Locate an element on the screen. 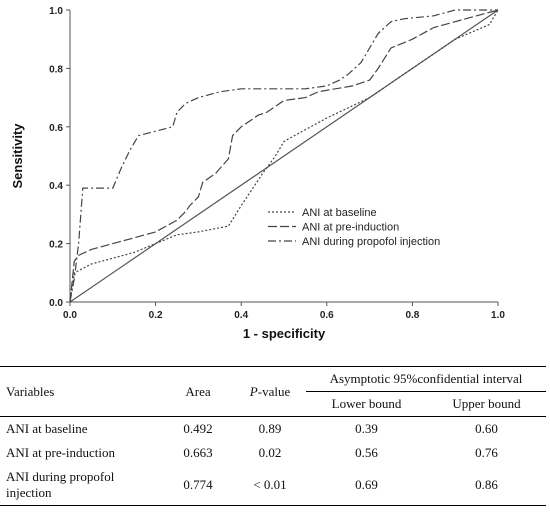 The height and width of the screenshot is (519, 550). y-tick-label: 0.0 is located at coordinates (56, 303).